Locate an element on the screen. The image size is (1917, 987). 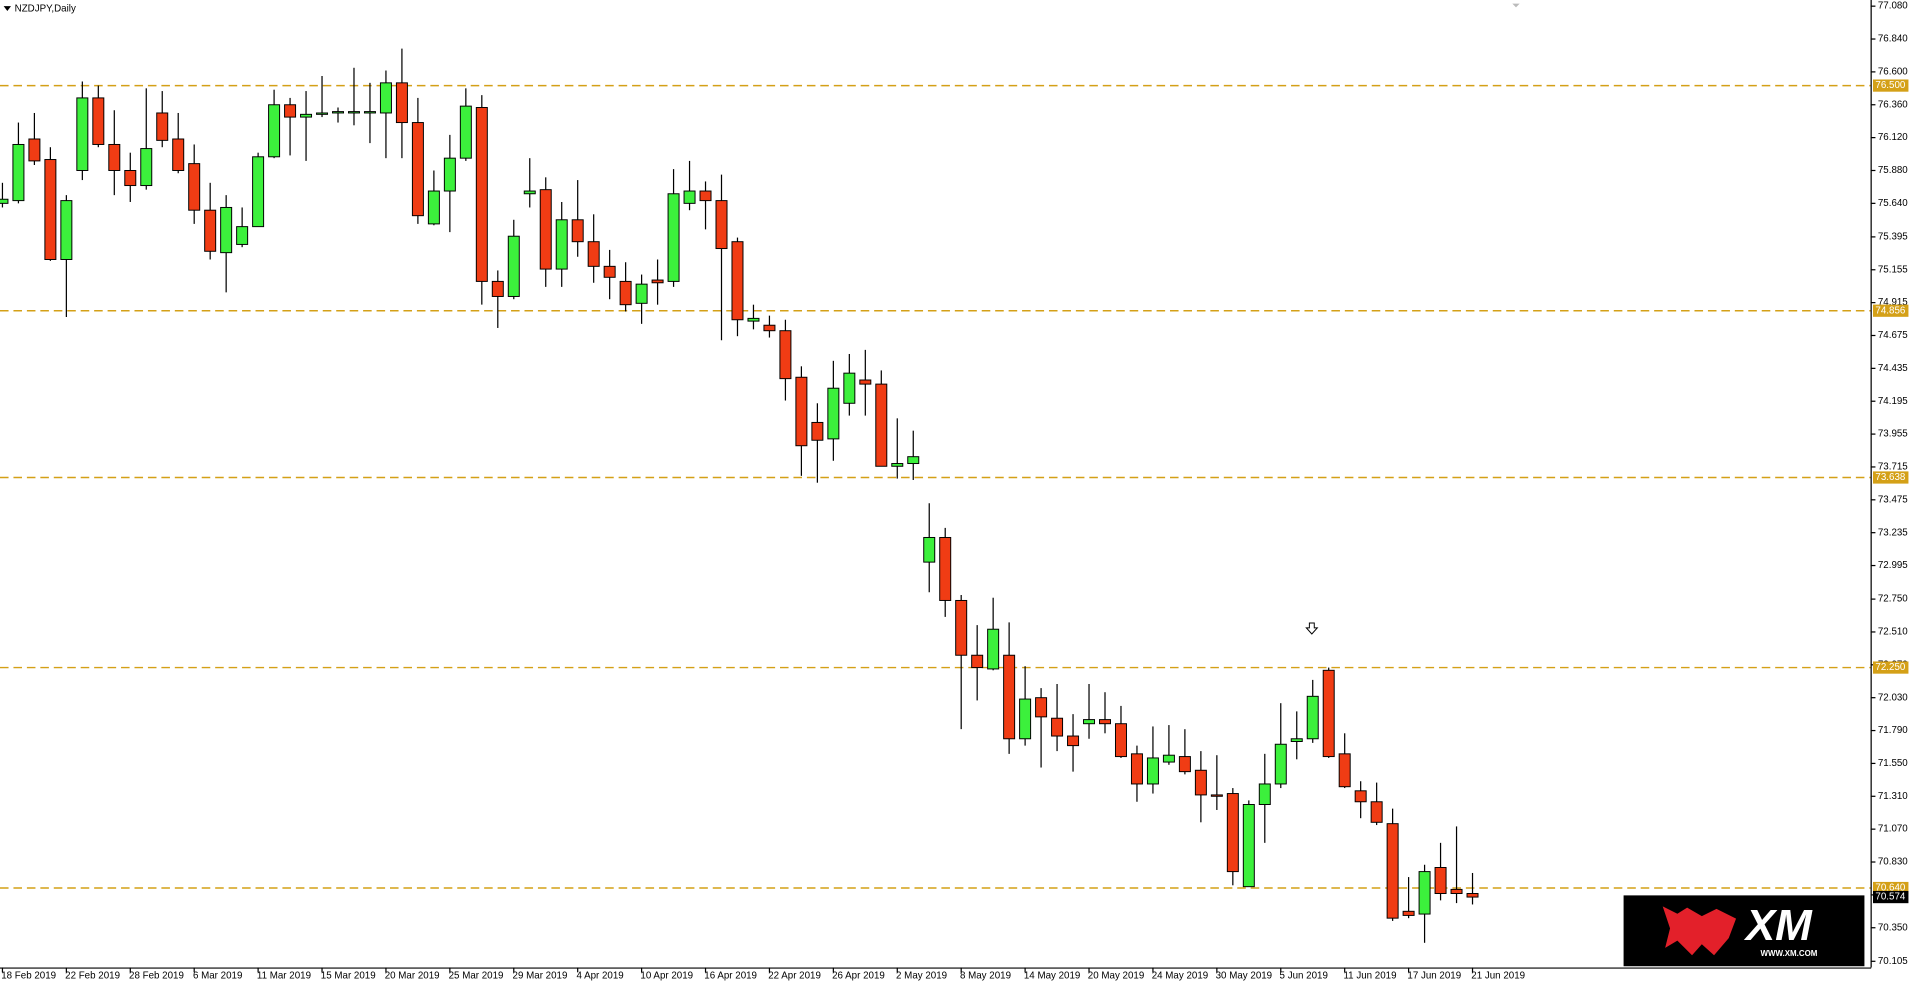
x-tick-label: 5 Jun 2019 is located at coordinates (1304, 976).